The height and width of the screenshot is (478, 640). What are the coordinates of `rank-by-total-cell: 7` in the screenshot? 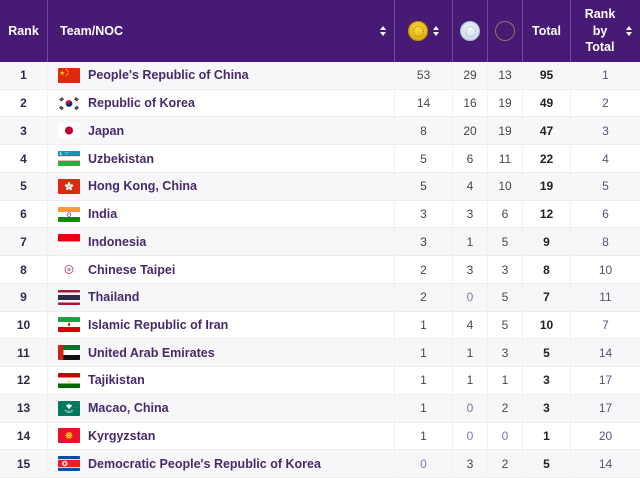 It's located at (605, 325).